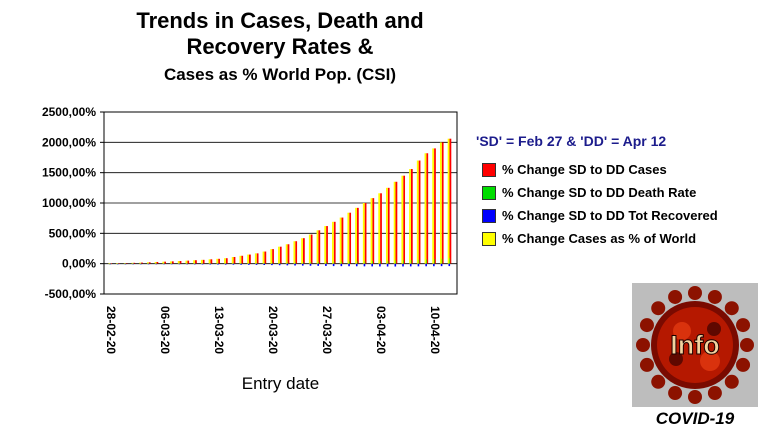 This screenshot has width=773, height=435. I want to click on x-axis-label: Entry date, so click(281, 383).